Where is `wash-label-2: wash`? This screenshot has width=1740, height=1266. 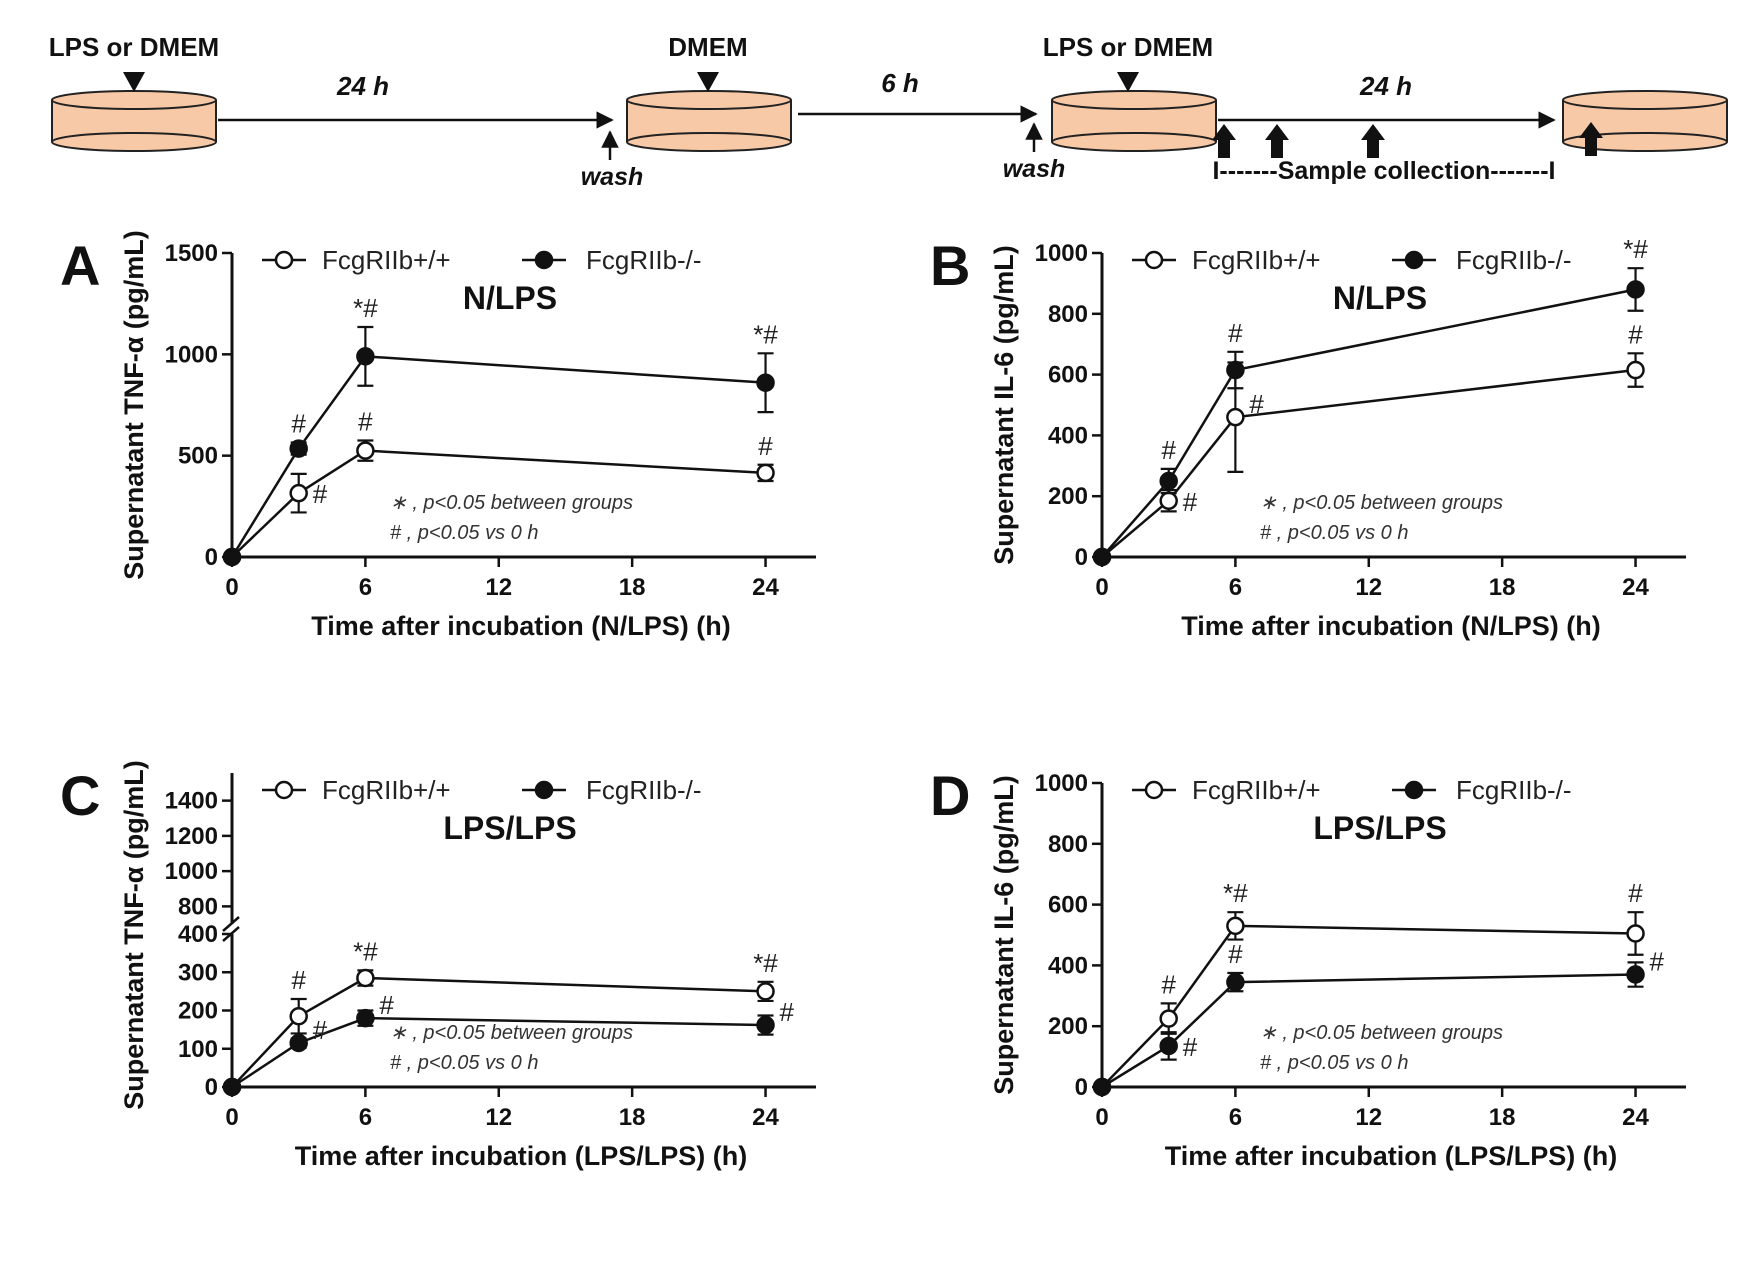
wash-label-2: wash is located at coordinates (1034, 169).